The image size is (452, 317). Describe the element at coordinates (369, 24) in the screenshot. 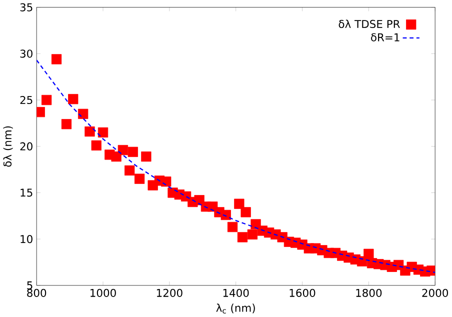

I see `legend-label: δλ TDSE PR` at that location.